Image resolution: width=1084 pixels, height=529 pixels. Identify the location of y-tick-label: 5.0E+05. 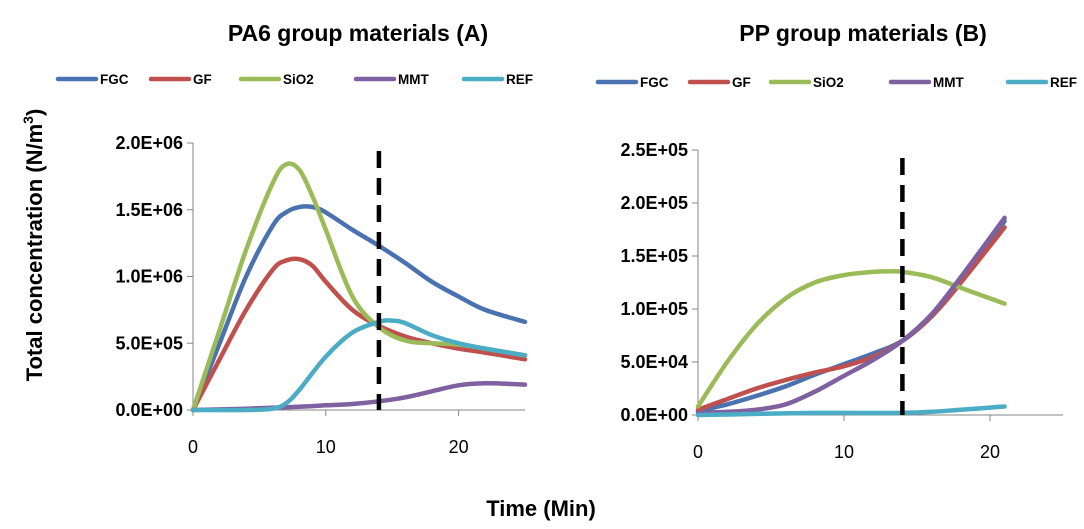
(149, 343).